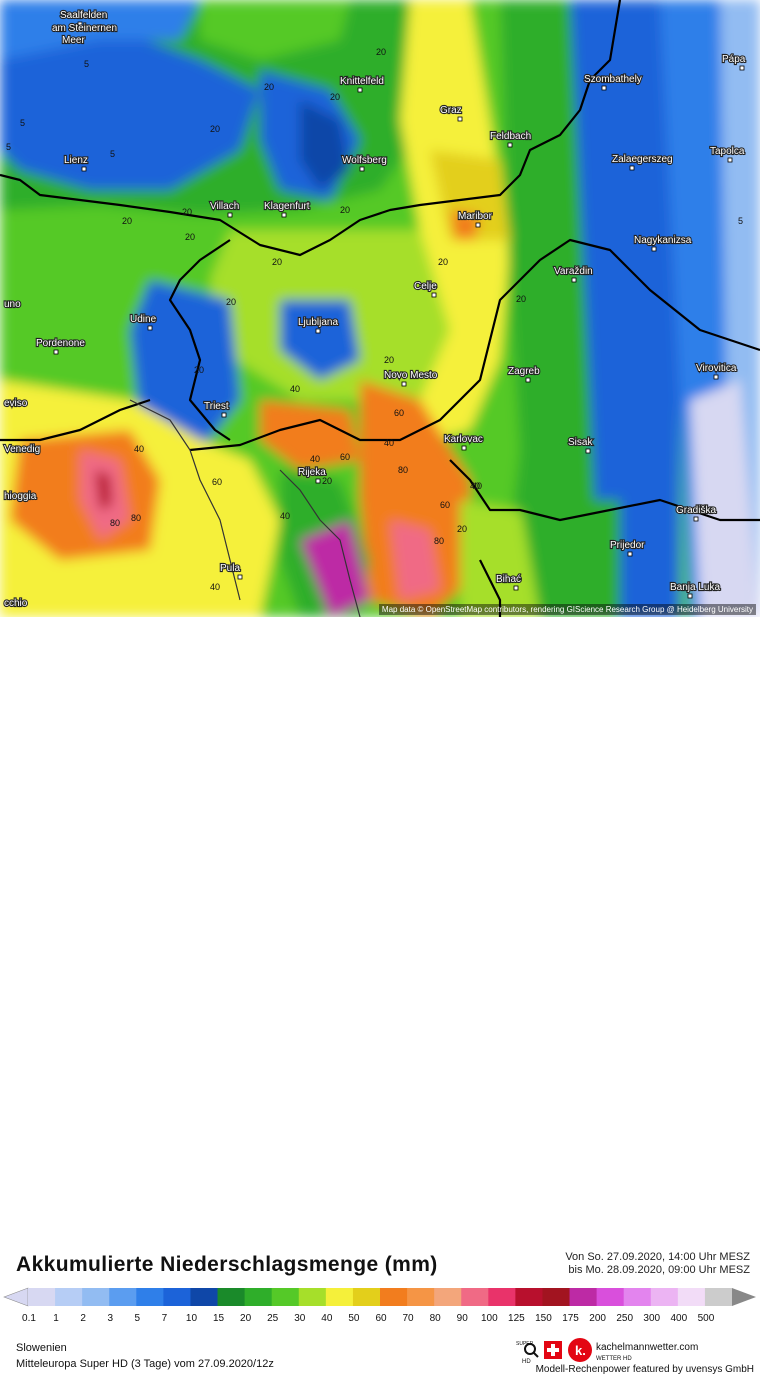  What do you see at coordinates (573, 271) in the screenshot?
I see `city-label: Varaždin` at bounding box center [573, 271].